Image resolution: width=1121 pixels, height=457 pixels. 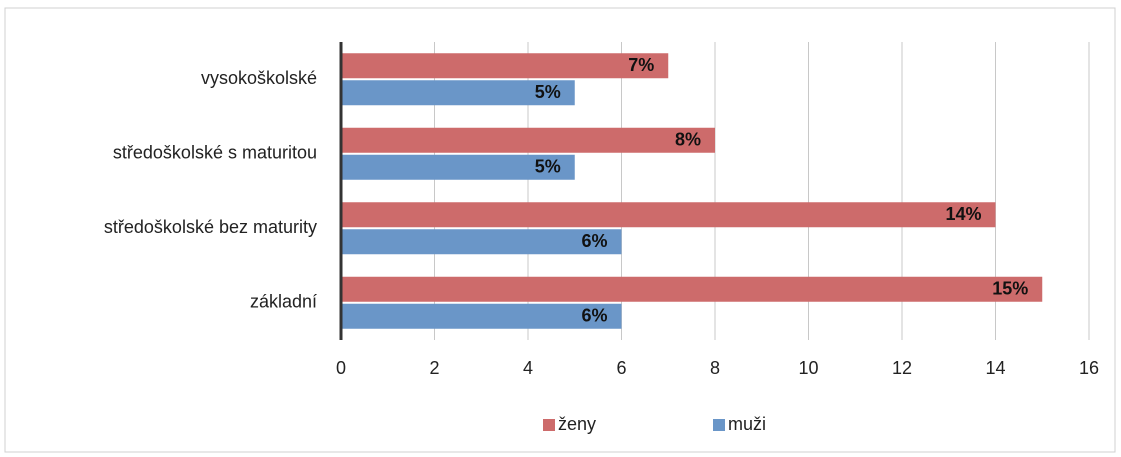 What do you see at coordinates (621, 368) in the screenshot?
I see `x-tick-label: 6` at bounding box center [621, 368].